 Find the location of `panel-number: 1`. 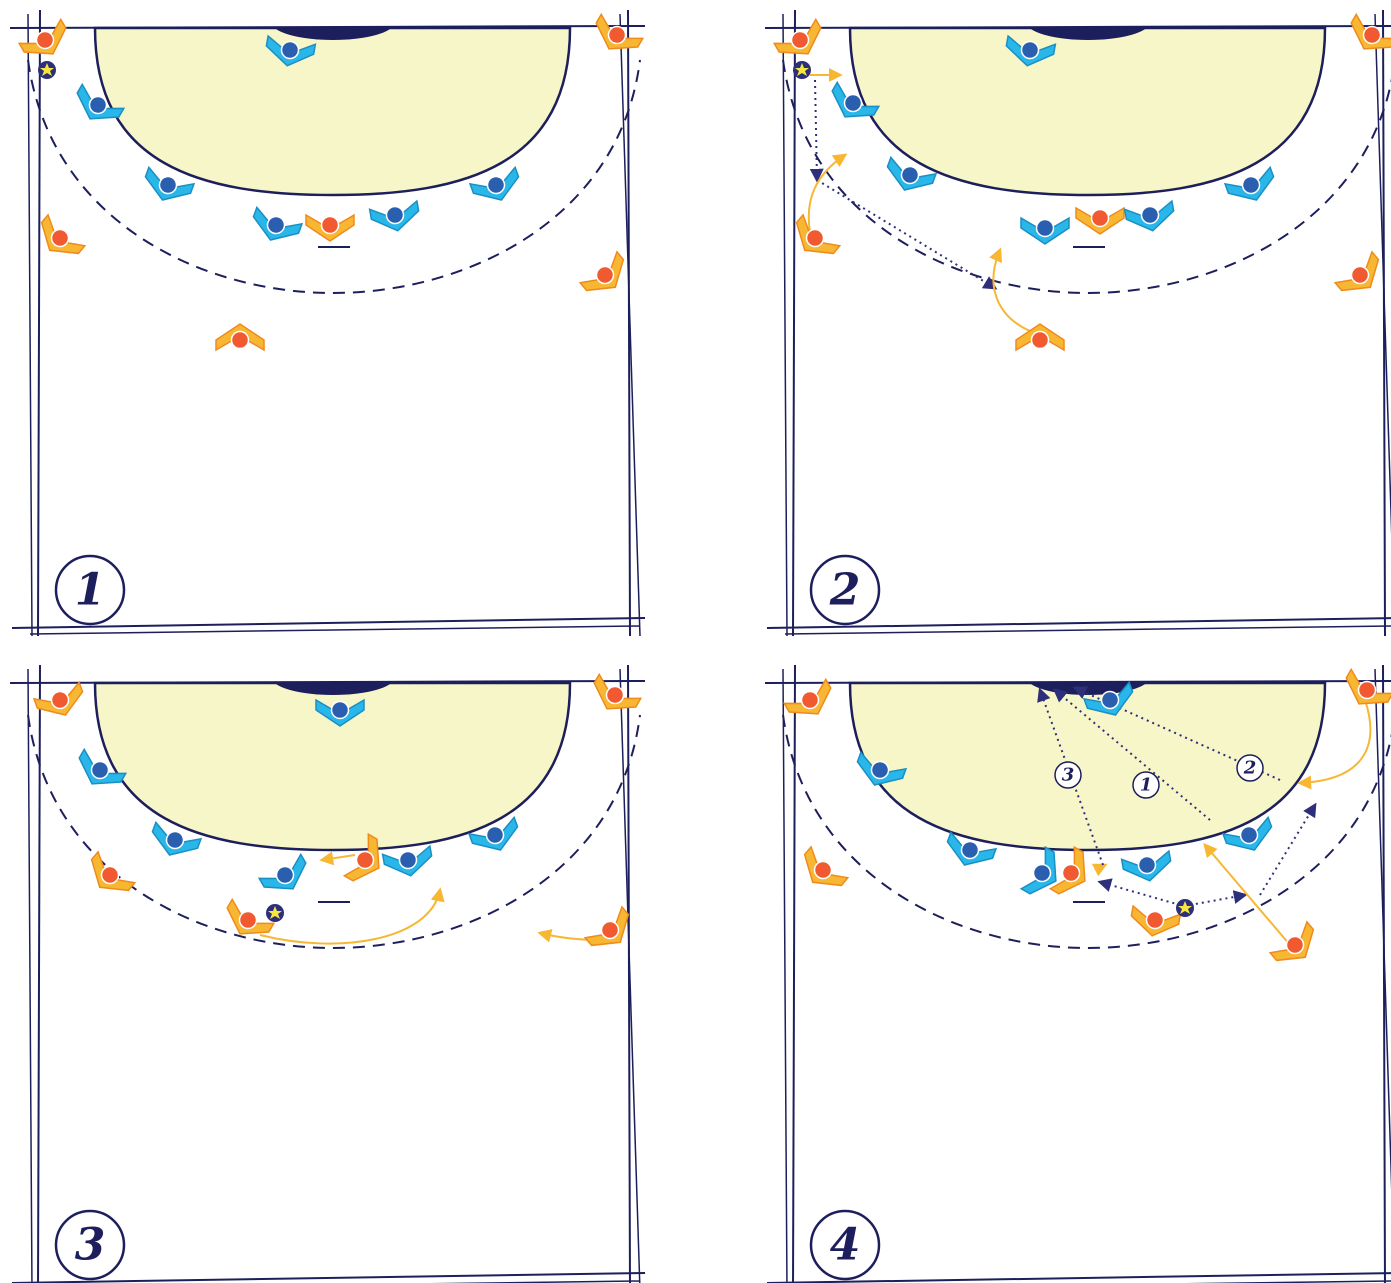

panel-number: 1 is located at coordinates (90, 590).